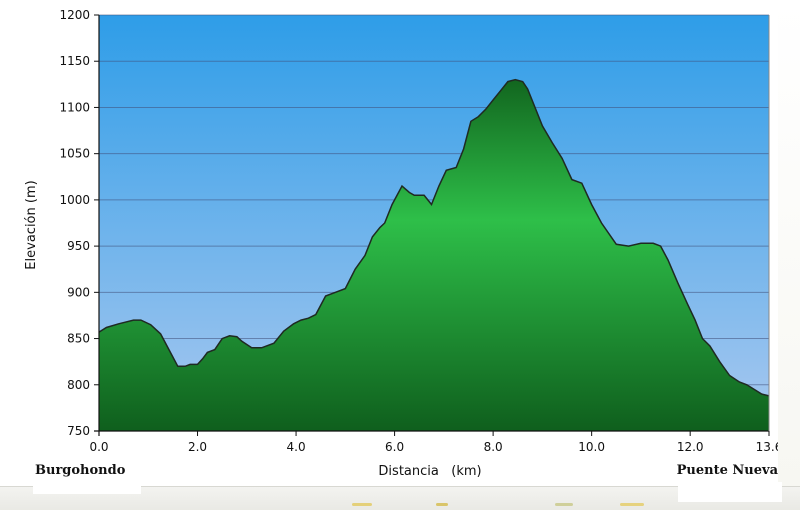  I want to click on x-tick-label: 0.0, so click(98, 447).